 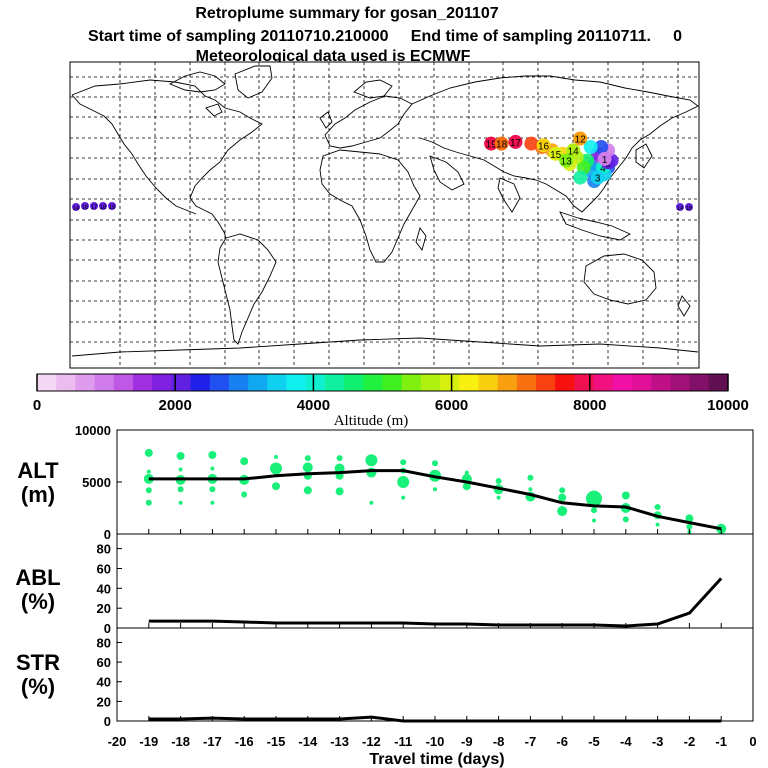 I want to click on str-frame, so click(x=435, y=674).